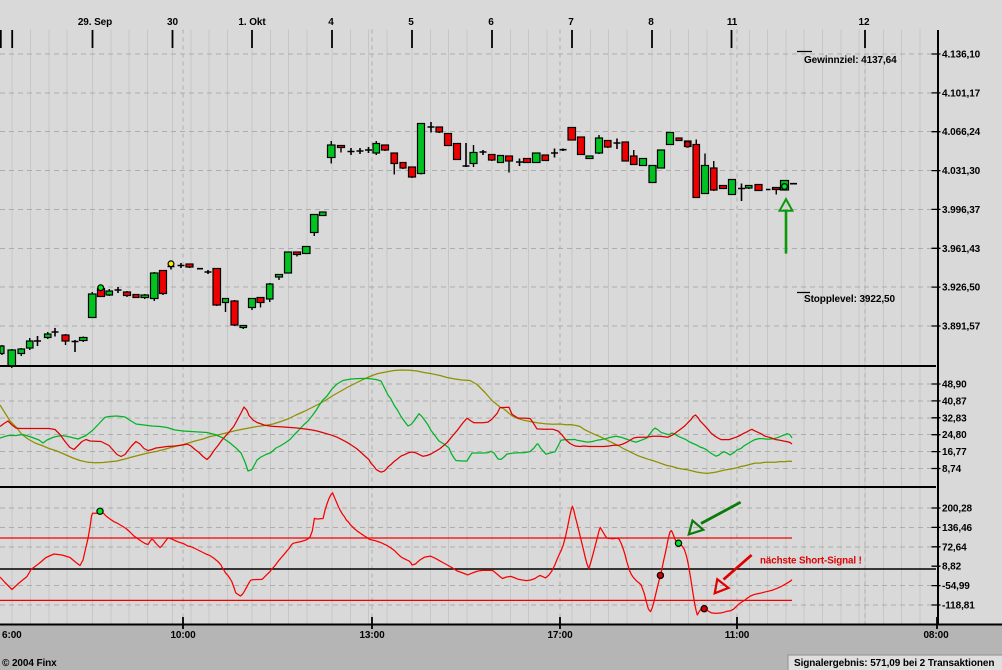 The image size is (1002, 670). I want to click on svg-text: 08:00, so click(936, 635).